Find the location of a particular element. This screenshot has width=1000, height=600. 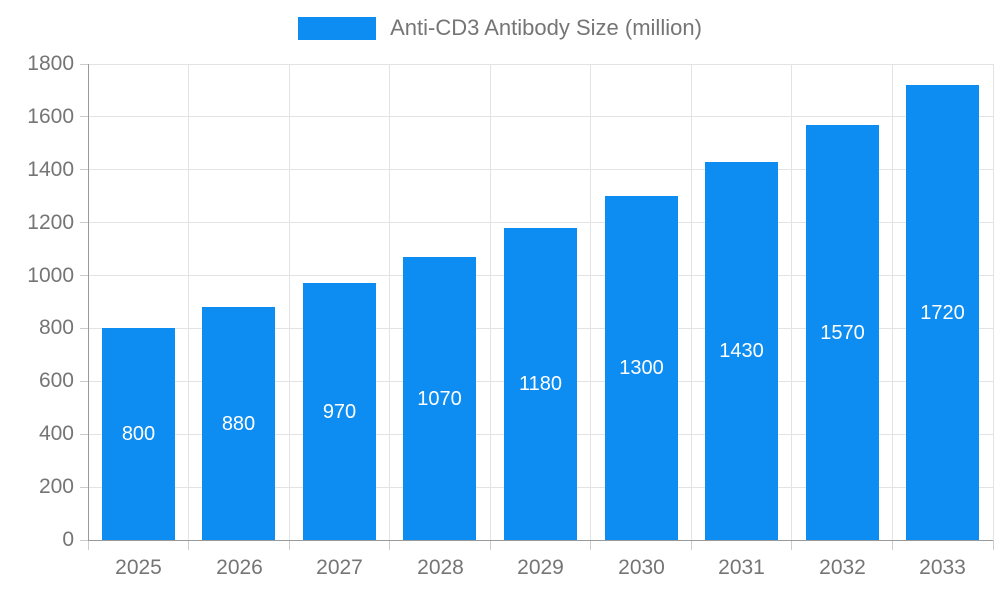

bar-2032: 1570 is located at coordinates (842, 332).